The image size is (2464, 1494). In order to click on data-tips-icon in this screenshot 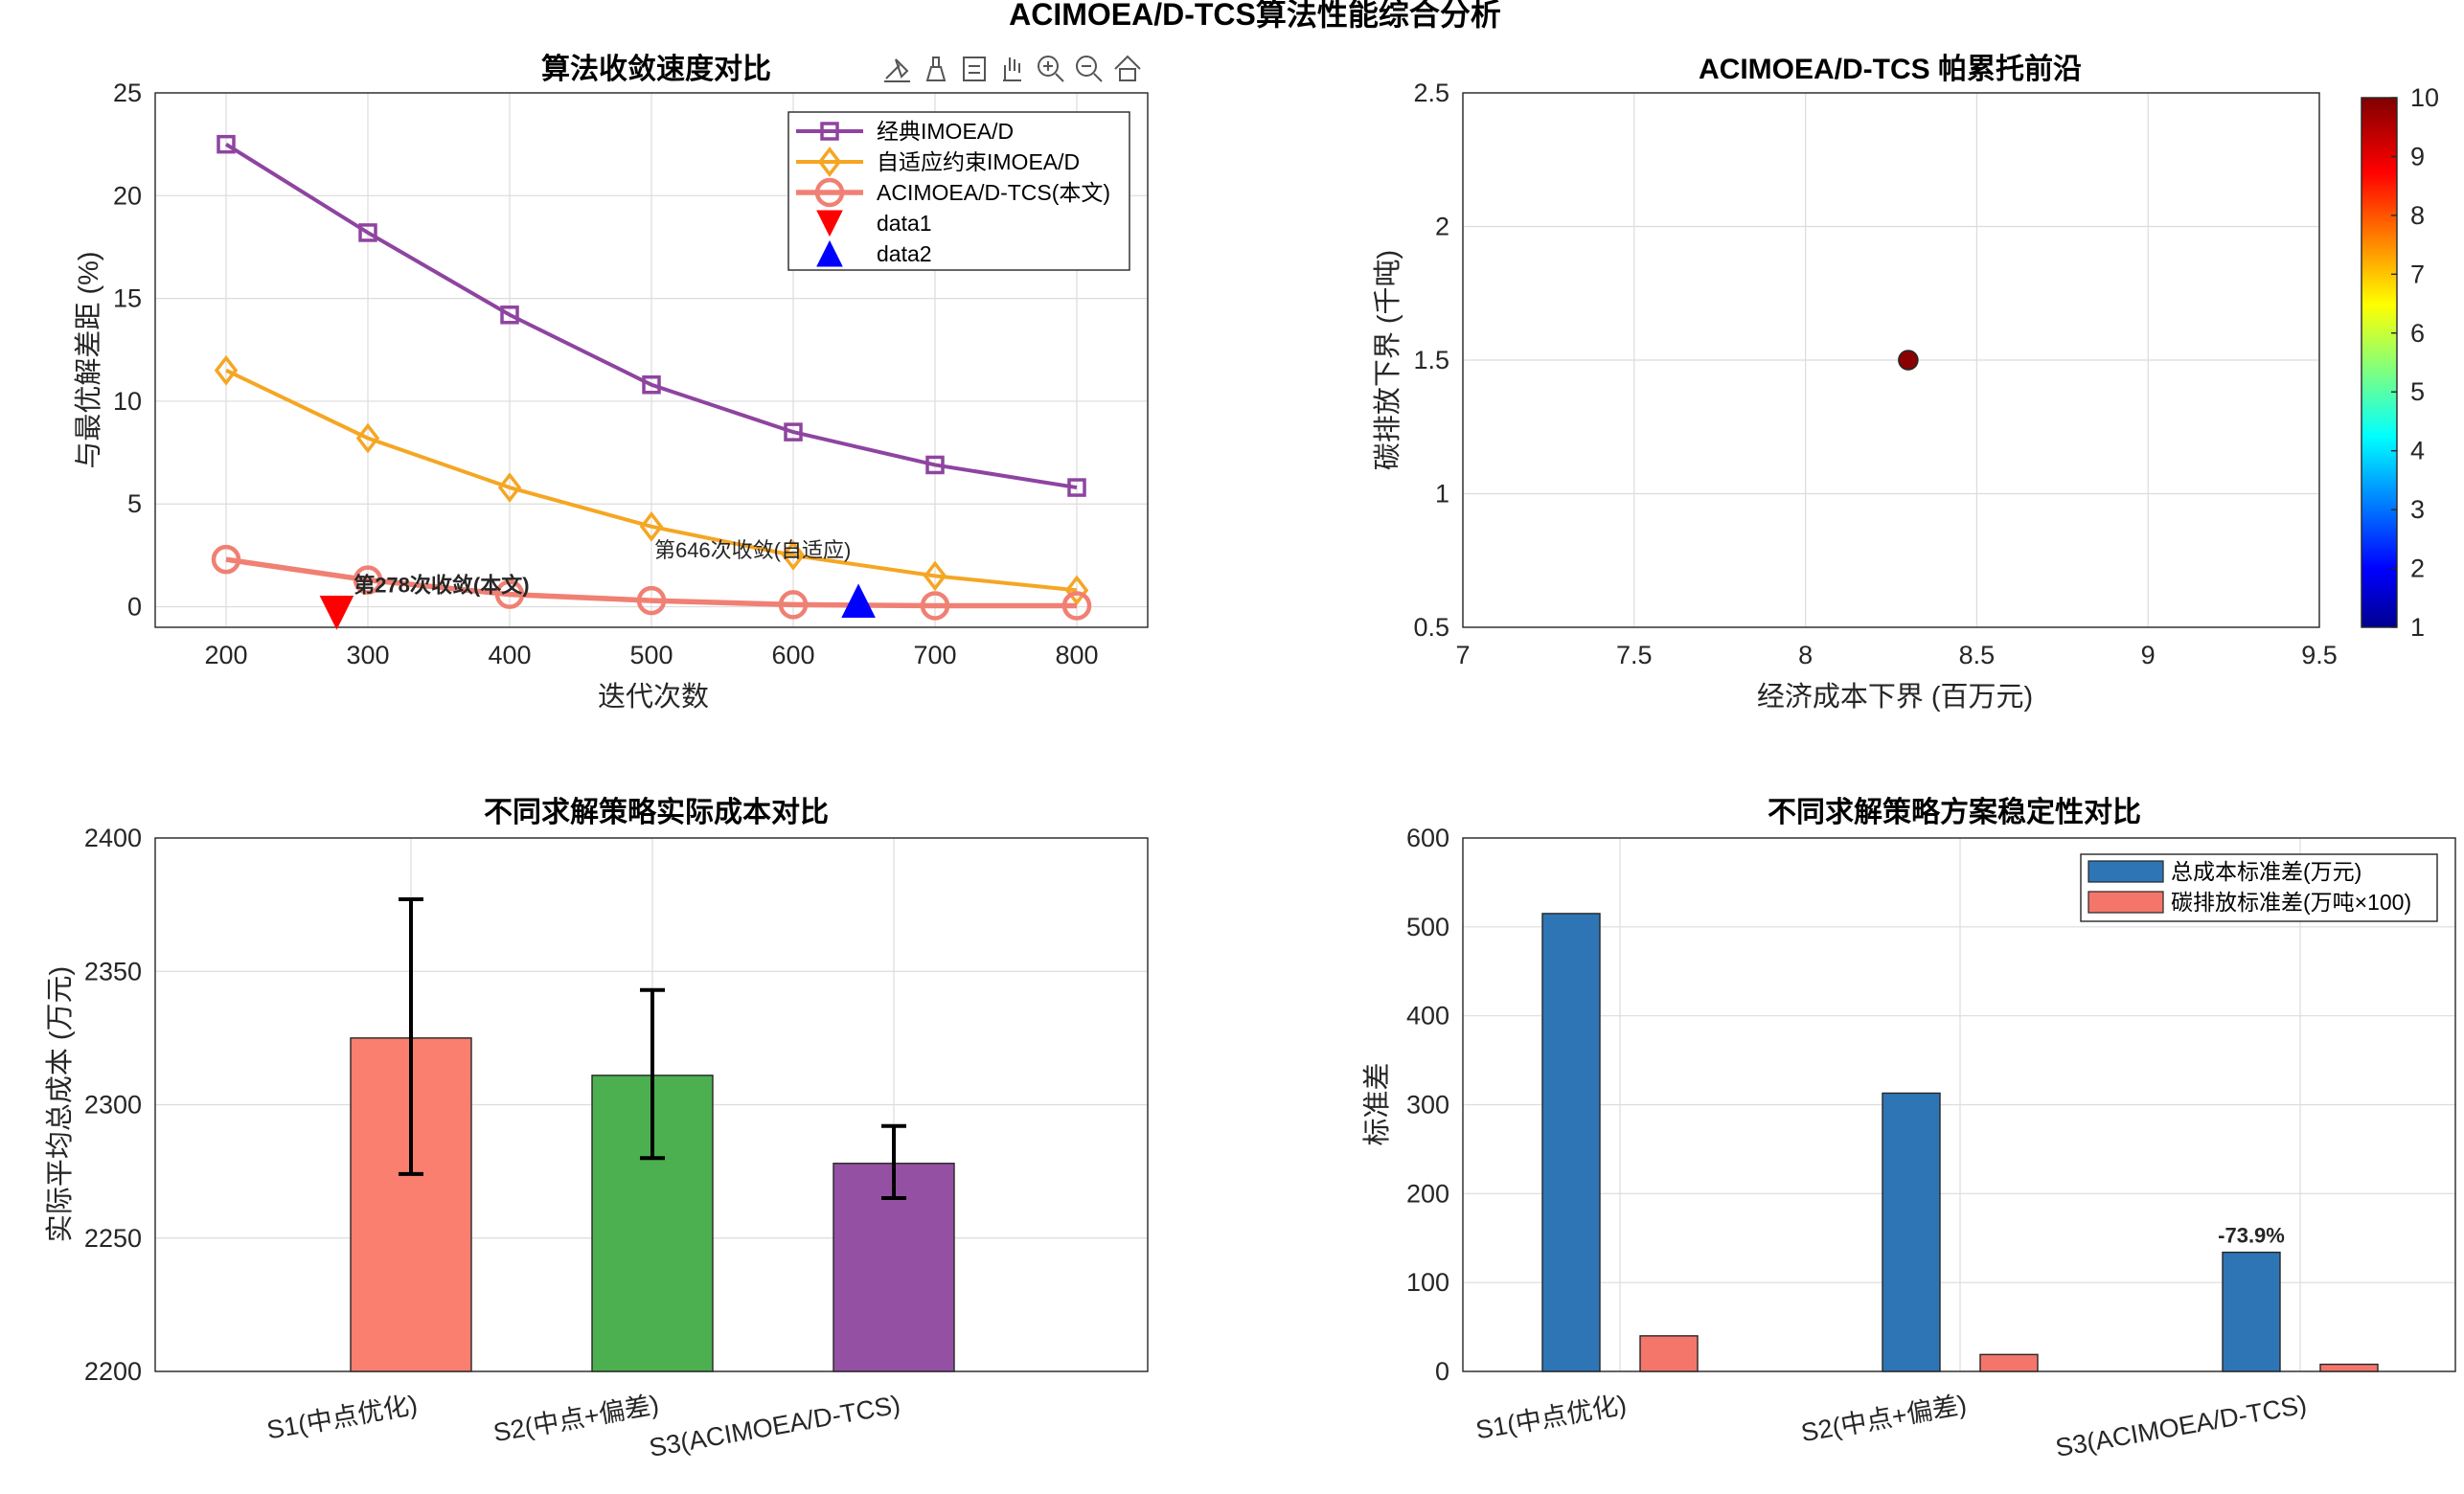, I will do `click(936, 69)`.